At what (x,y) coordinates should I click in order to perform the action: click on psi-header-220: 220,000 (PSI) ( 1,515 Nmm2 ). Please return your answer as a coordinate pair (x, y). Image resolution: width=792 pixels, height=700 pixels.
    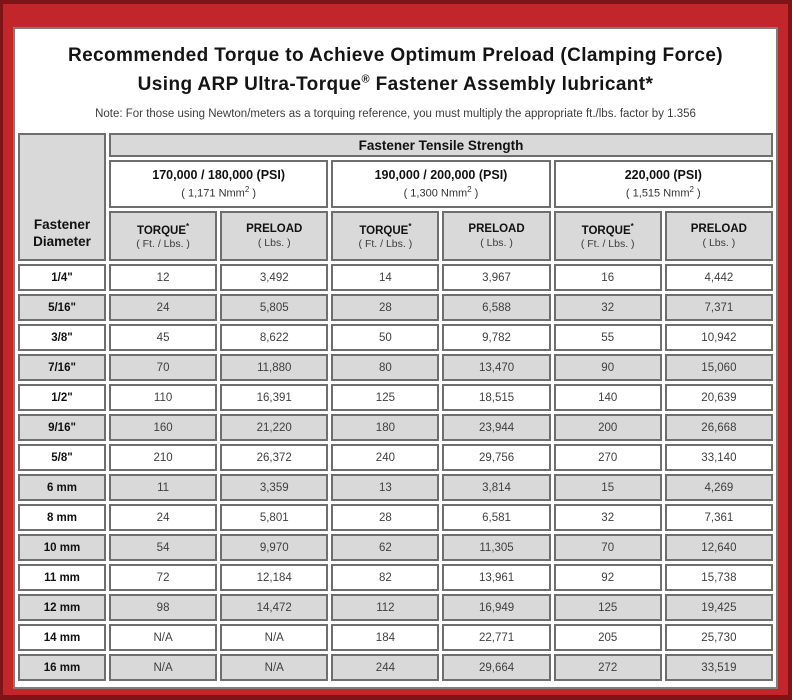
    Looking at the image, I should click on (663, 184).